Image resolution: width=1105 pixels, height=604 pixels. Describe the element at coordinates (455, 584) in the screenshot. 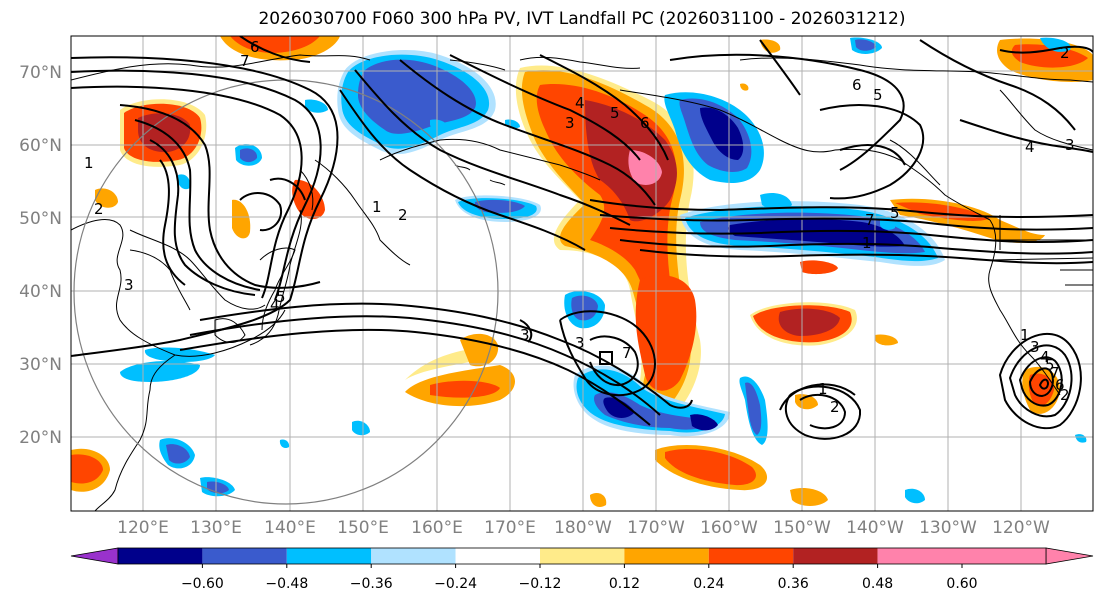

I see `colorbar-tick-label: −0.24` at that location.